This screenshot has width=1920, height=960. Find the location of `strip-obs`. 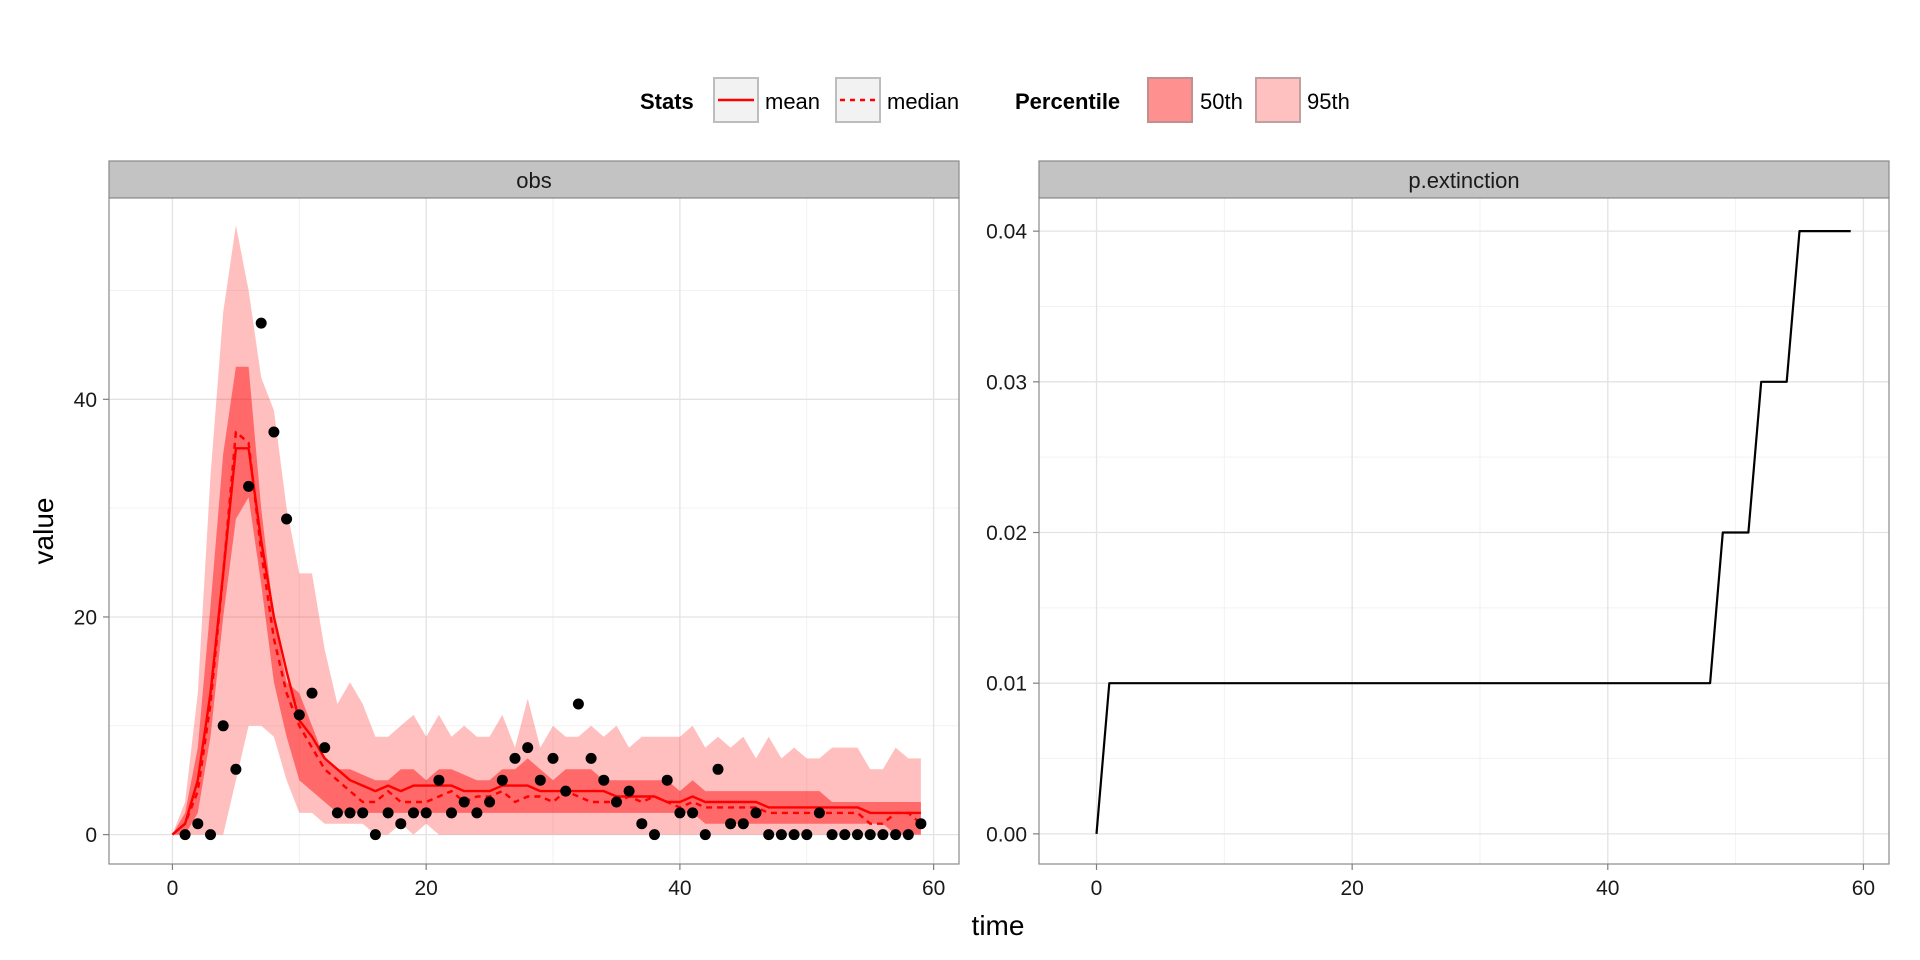

strip-obs is located at coordinates (534, 179).